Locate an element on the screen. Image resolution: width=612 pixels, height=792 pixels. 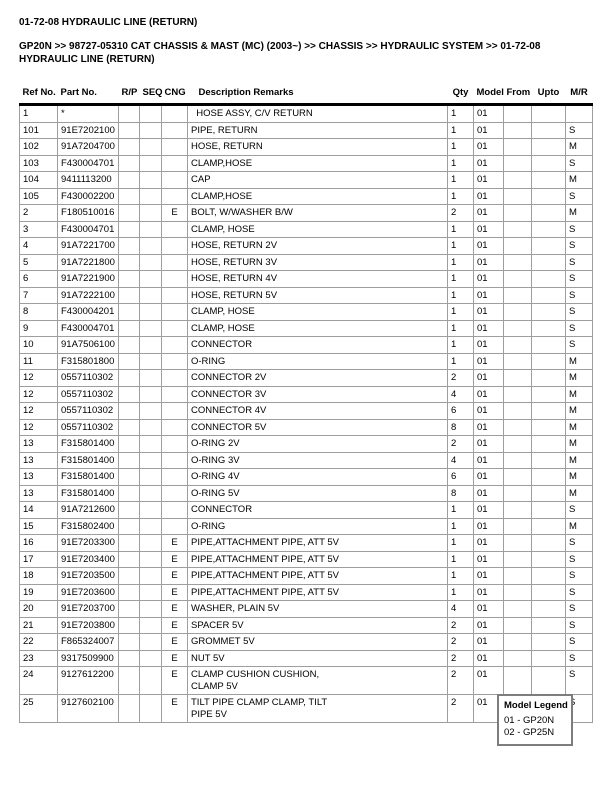
table-row: 5 91A7221800 HOSE, RETURN 3V 1 01 S is located at coordinates (306, 262).